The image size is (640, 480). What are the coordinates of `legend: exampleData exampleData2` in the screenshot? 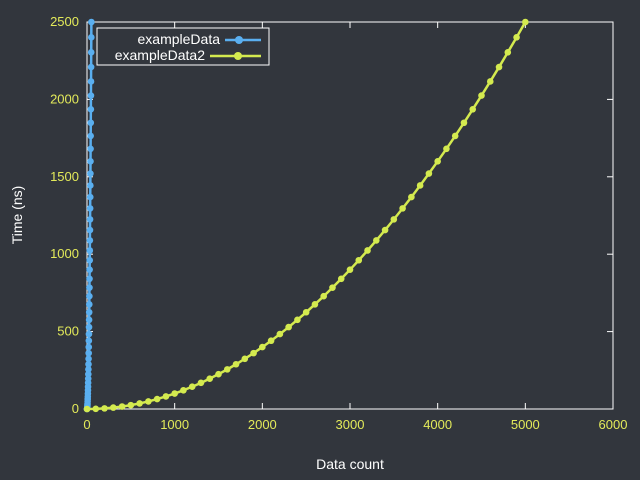 It's located at (183, 46).